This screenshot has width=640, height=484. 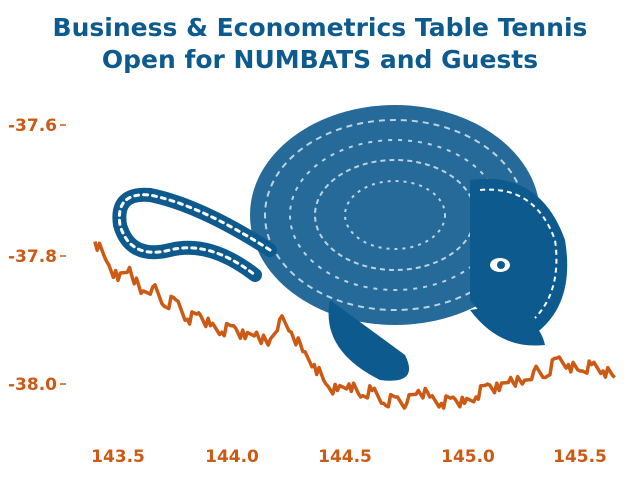 I want to click on numbat-head, so click(x=519, y=256).